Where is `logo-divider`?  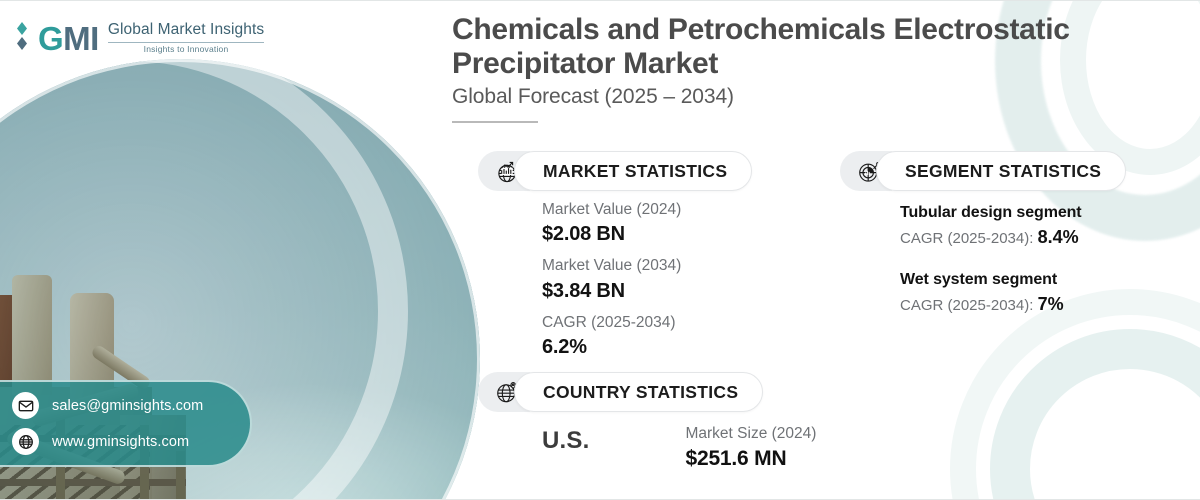 logo-divider is located at coordinates (186, 43).